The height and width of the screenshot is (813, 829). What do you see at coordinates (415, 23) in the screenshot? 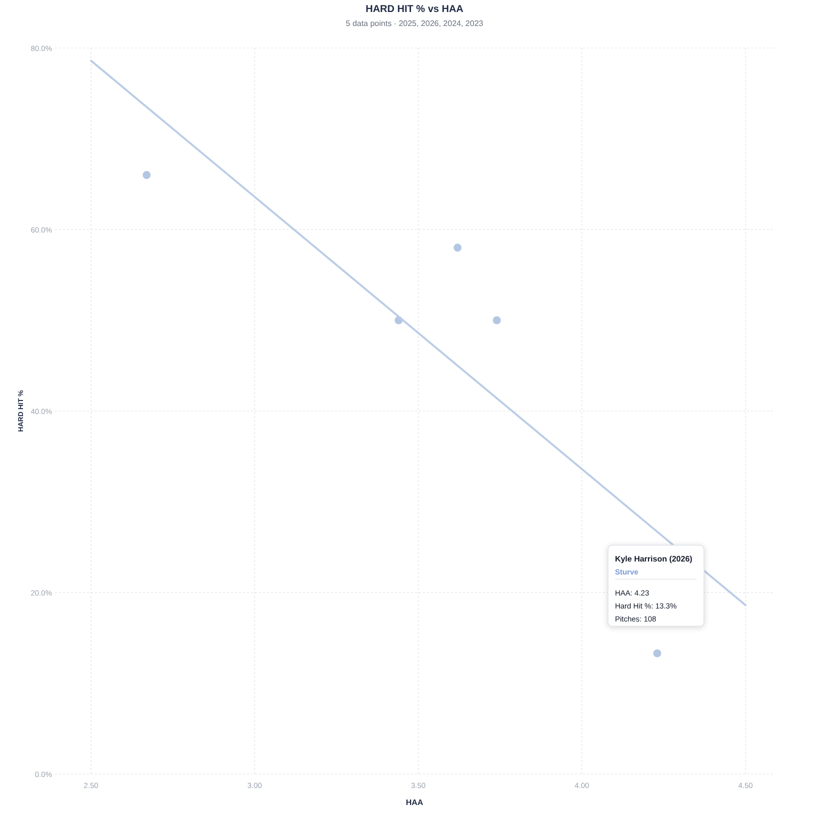
I see `chart-subtitle: 5 data points · 2025, 2026, 2024, 2023` at bounding box center [415, 23].